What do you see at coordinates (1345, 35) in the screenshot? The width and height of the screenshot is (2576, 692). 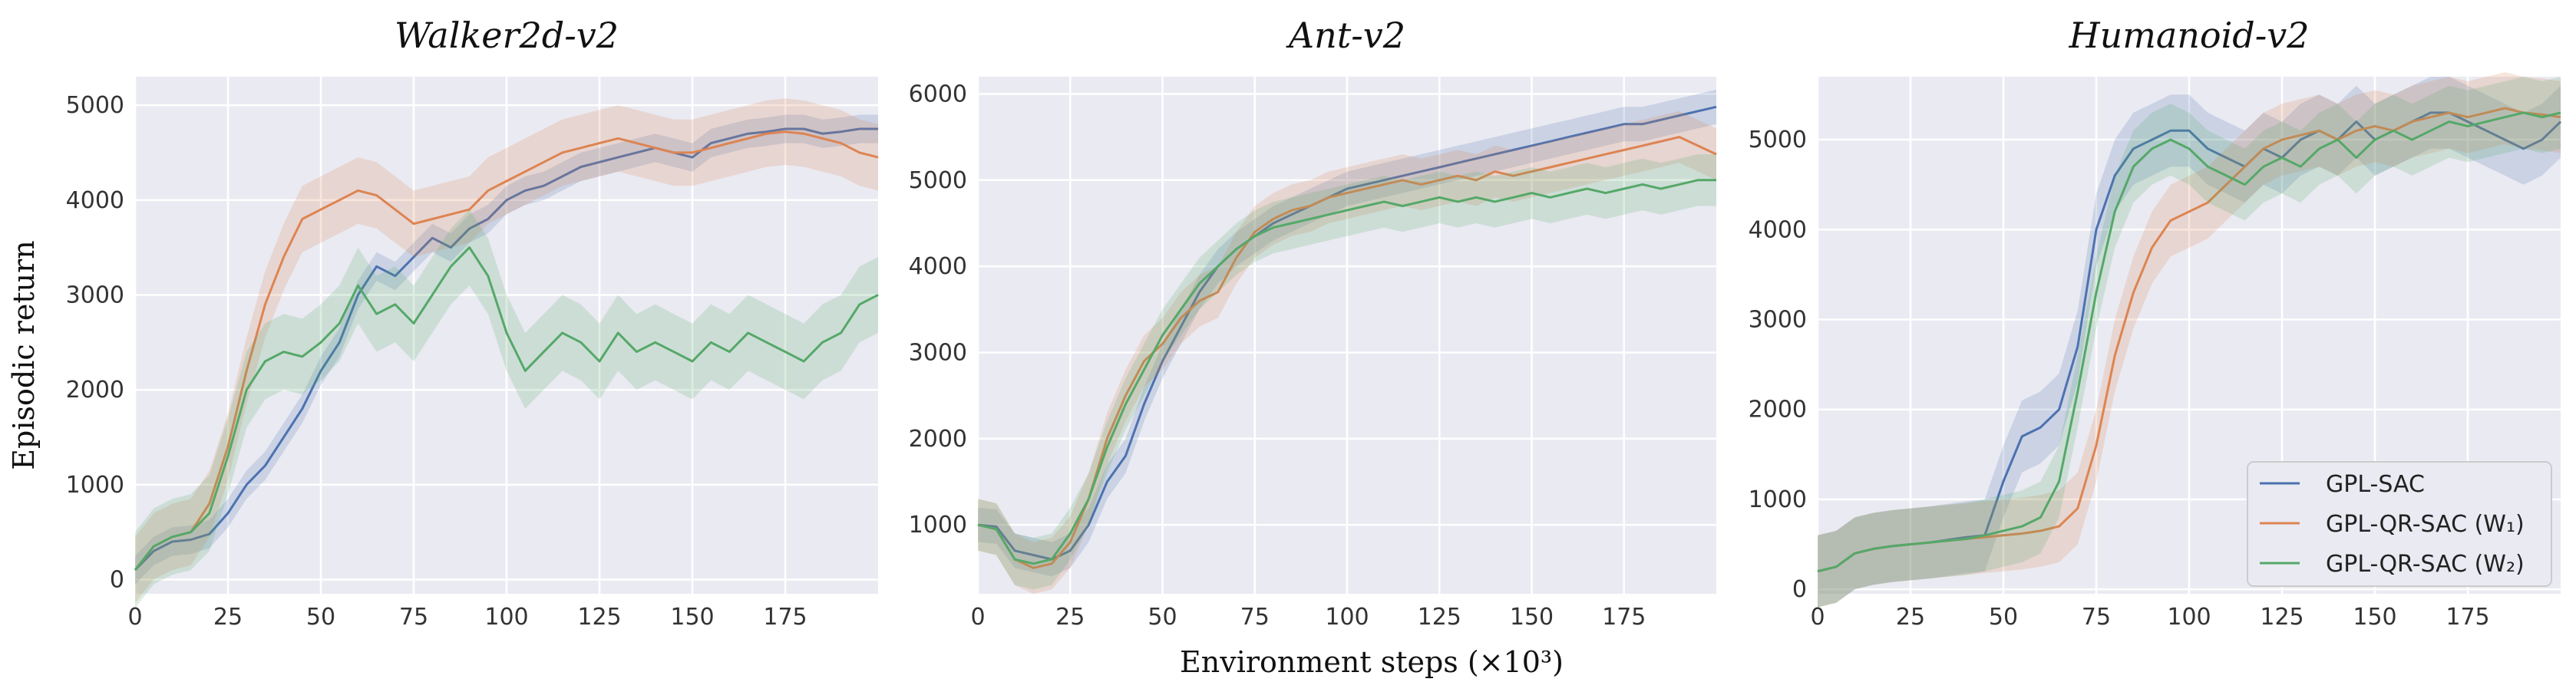 I see `chart-title: Ant-v2` at bounding box center [1345, 35].